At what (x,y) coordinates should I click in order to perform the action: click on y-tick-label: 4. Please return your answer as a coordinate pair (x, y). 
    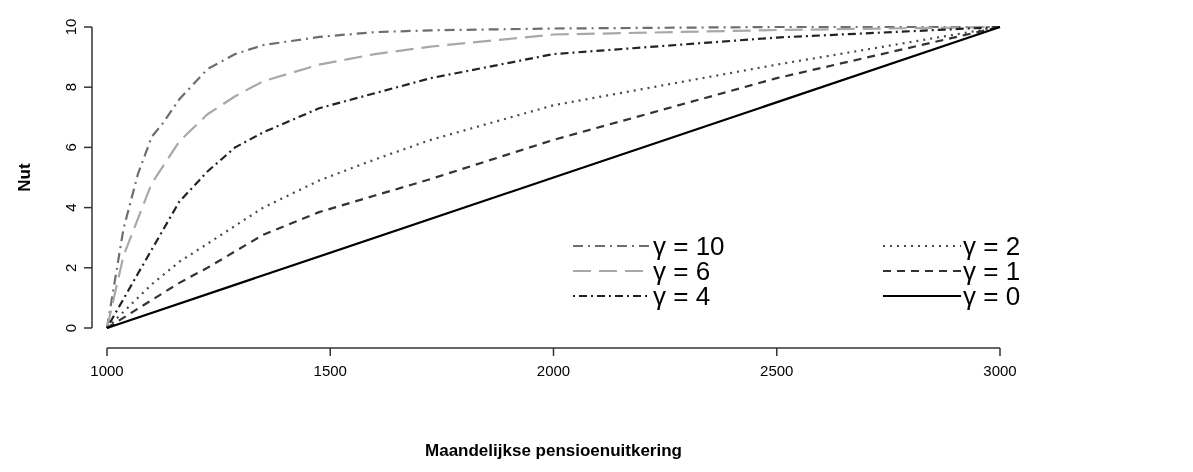
    Looking at the image, I should click on (70, 207).